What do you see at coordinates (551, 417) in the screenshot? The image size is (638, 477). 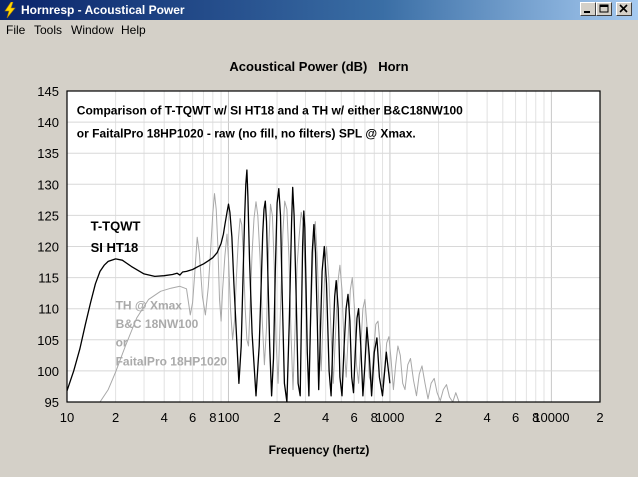 I see `x-tick-label: 10000` at bounding box center [551, 417].